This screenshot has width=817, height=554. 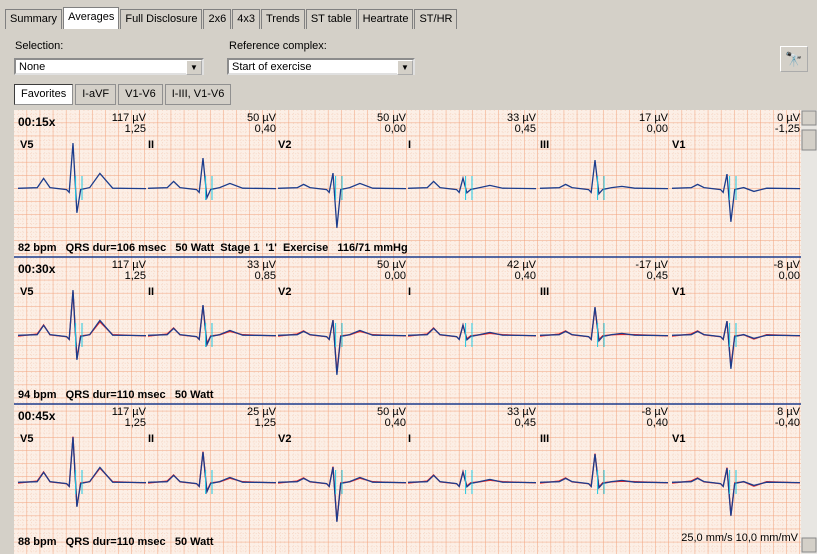 I want to click on amplitude: 8 µV, so click(x=789, y=412).